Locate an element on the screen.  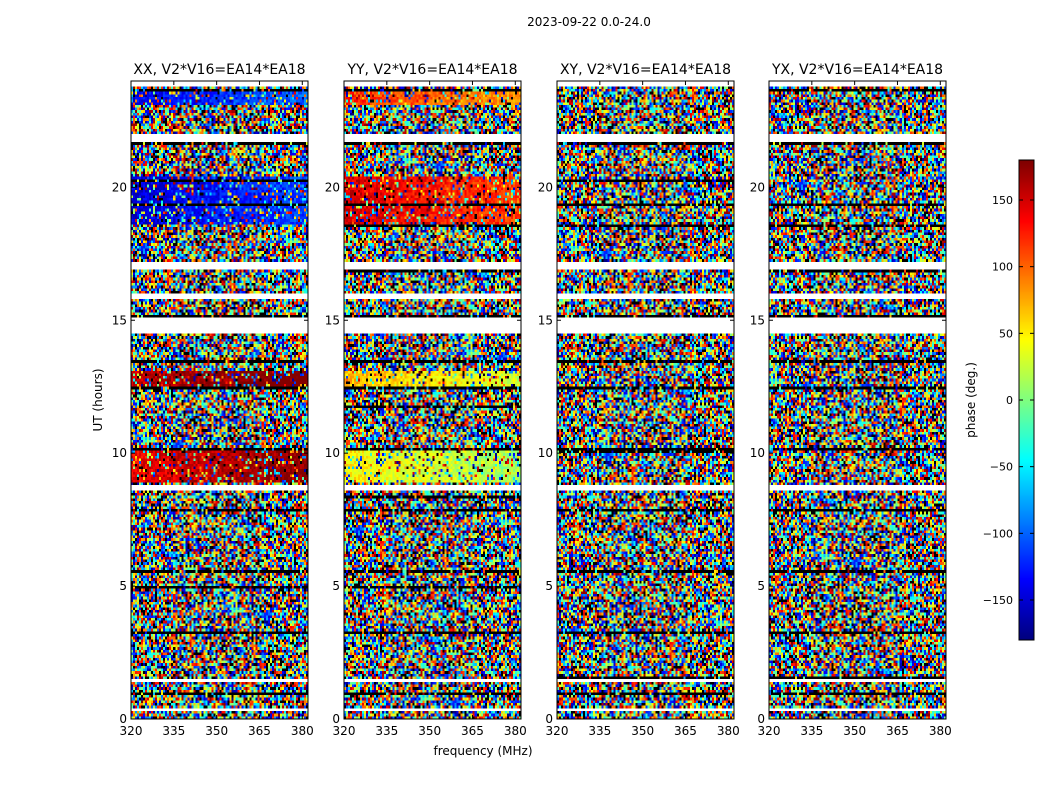
panel-title: XX, V2*V16=EA14*EA18 is located at coordinates (219, 70).